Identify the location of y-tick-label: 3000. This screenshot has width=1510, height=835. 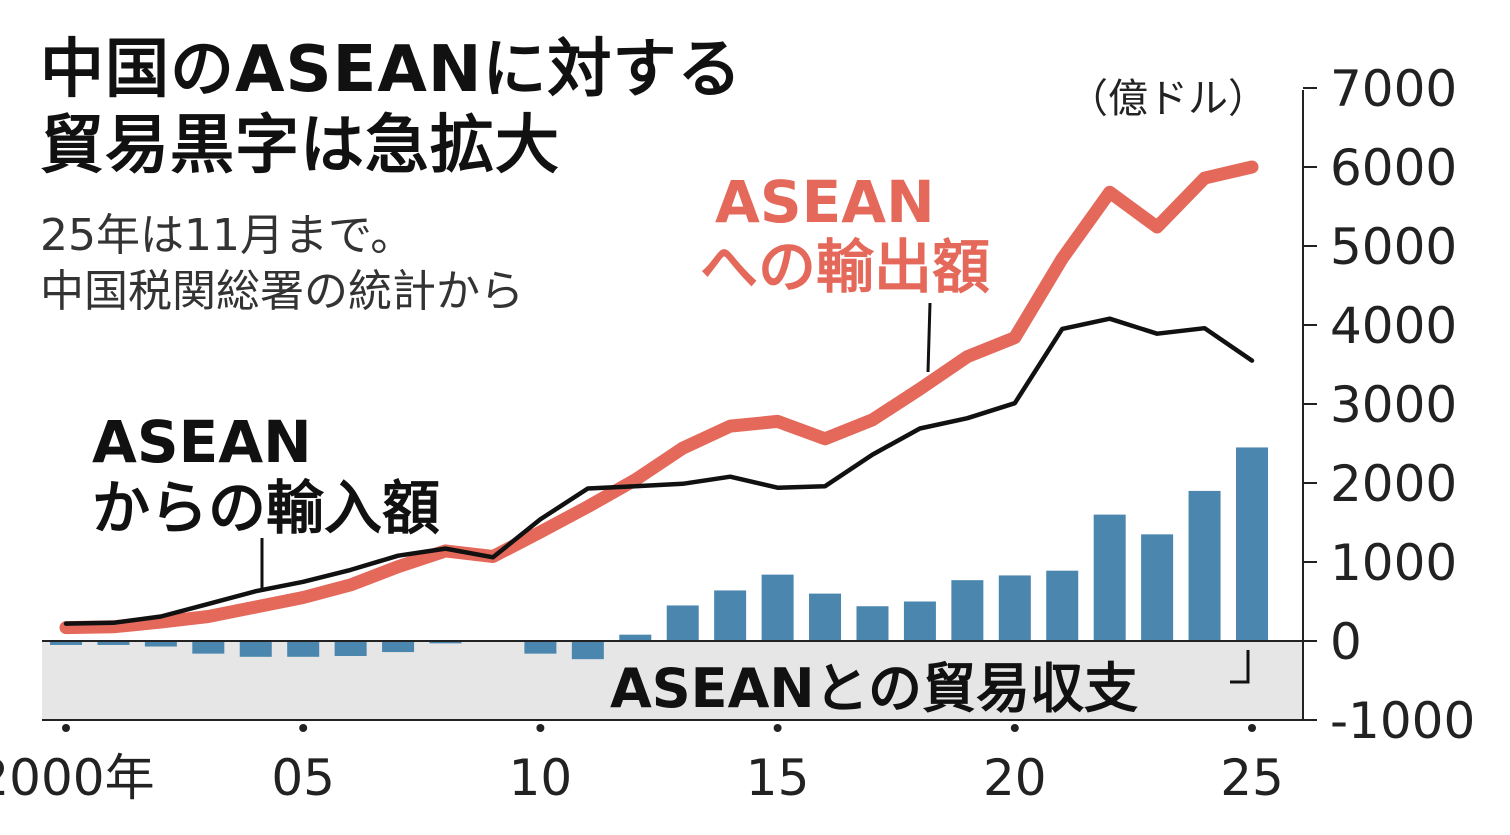
(1393, 405).